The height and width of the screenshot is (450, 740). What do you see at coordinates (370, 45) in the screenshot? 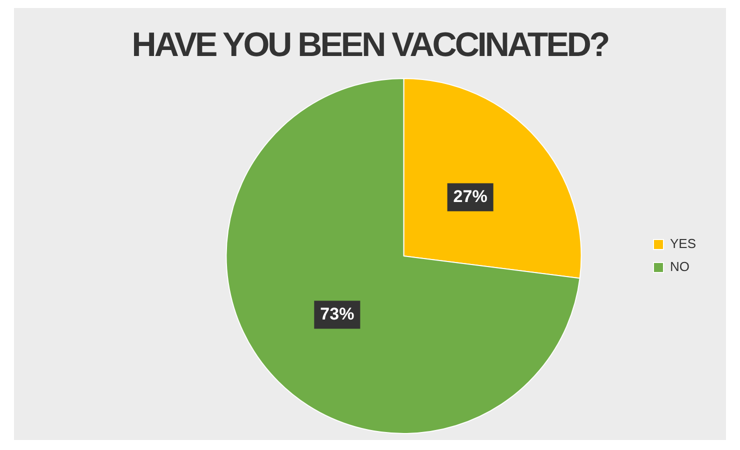
I see `chart-title: HAVE YOU BEEN VACCINATED?` at bounding box center [370, 45].